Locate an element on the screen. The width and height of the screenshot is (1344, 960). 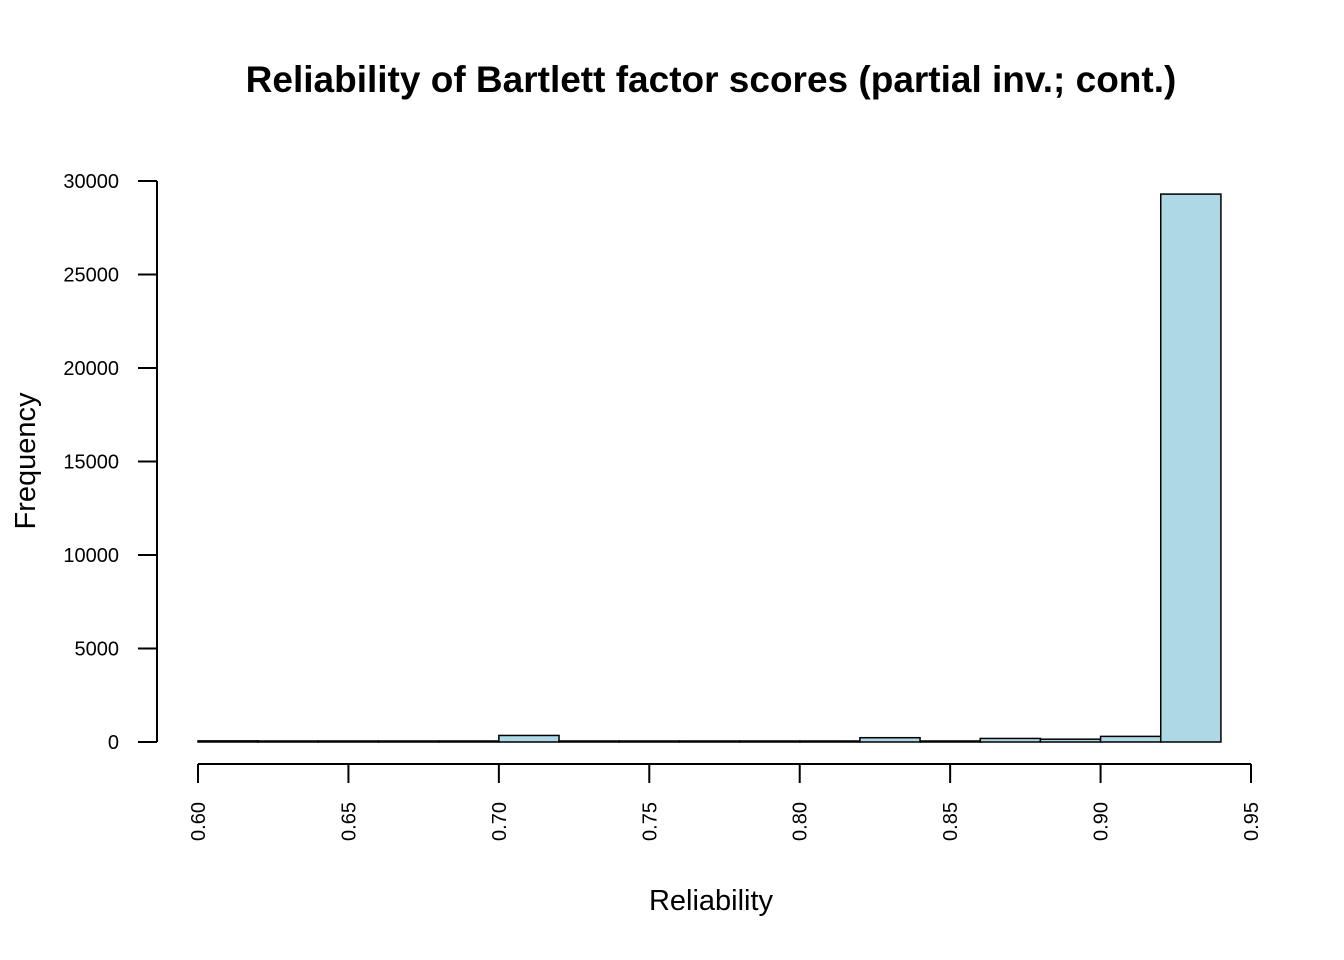
x-tick-label: 0.75 is located at coordinates (650, 821).